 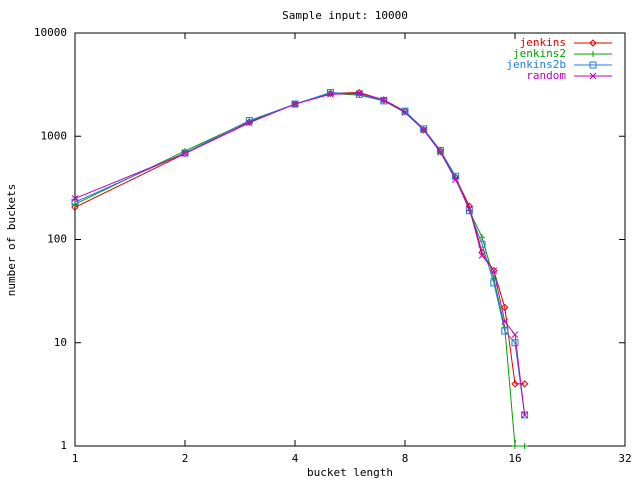 I want to click on legend-label: jenkins2b, so click(x=536, y=64).